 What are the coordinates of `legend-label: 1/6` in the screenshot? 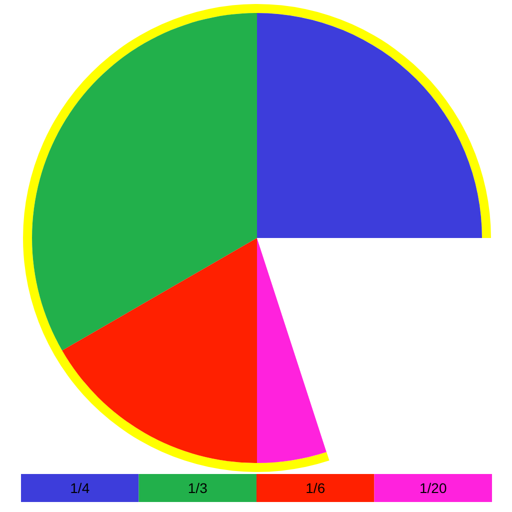 It's located at (316, 488).